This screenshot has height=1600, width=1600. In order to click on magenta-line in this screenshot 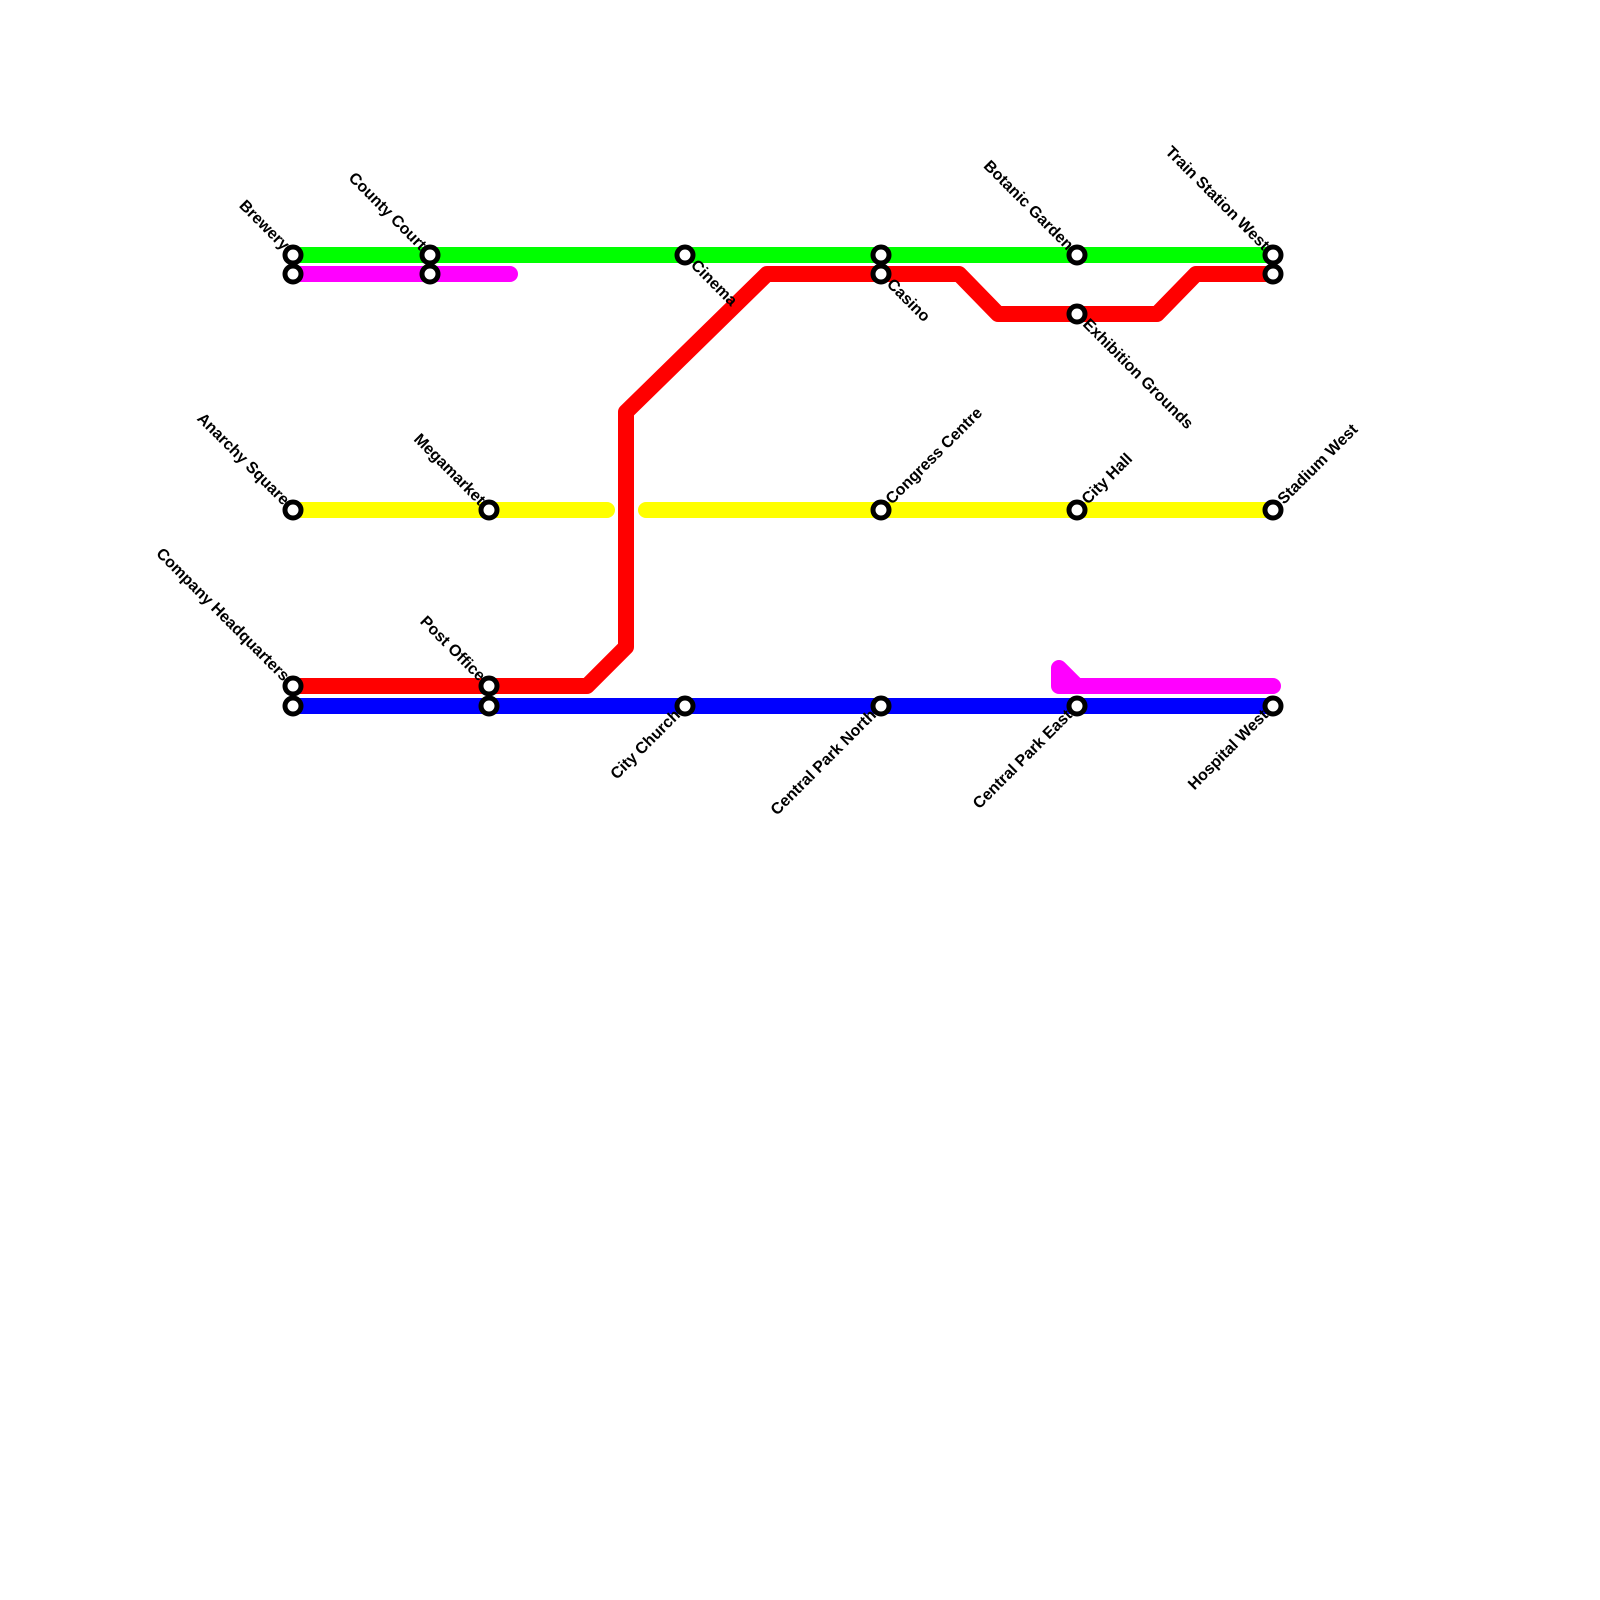, I will do `click(1166, 677)`.